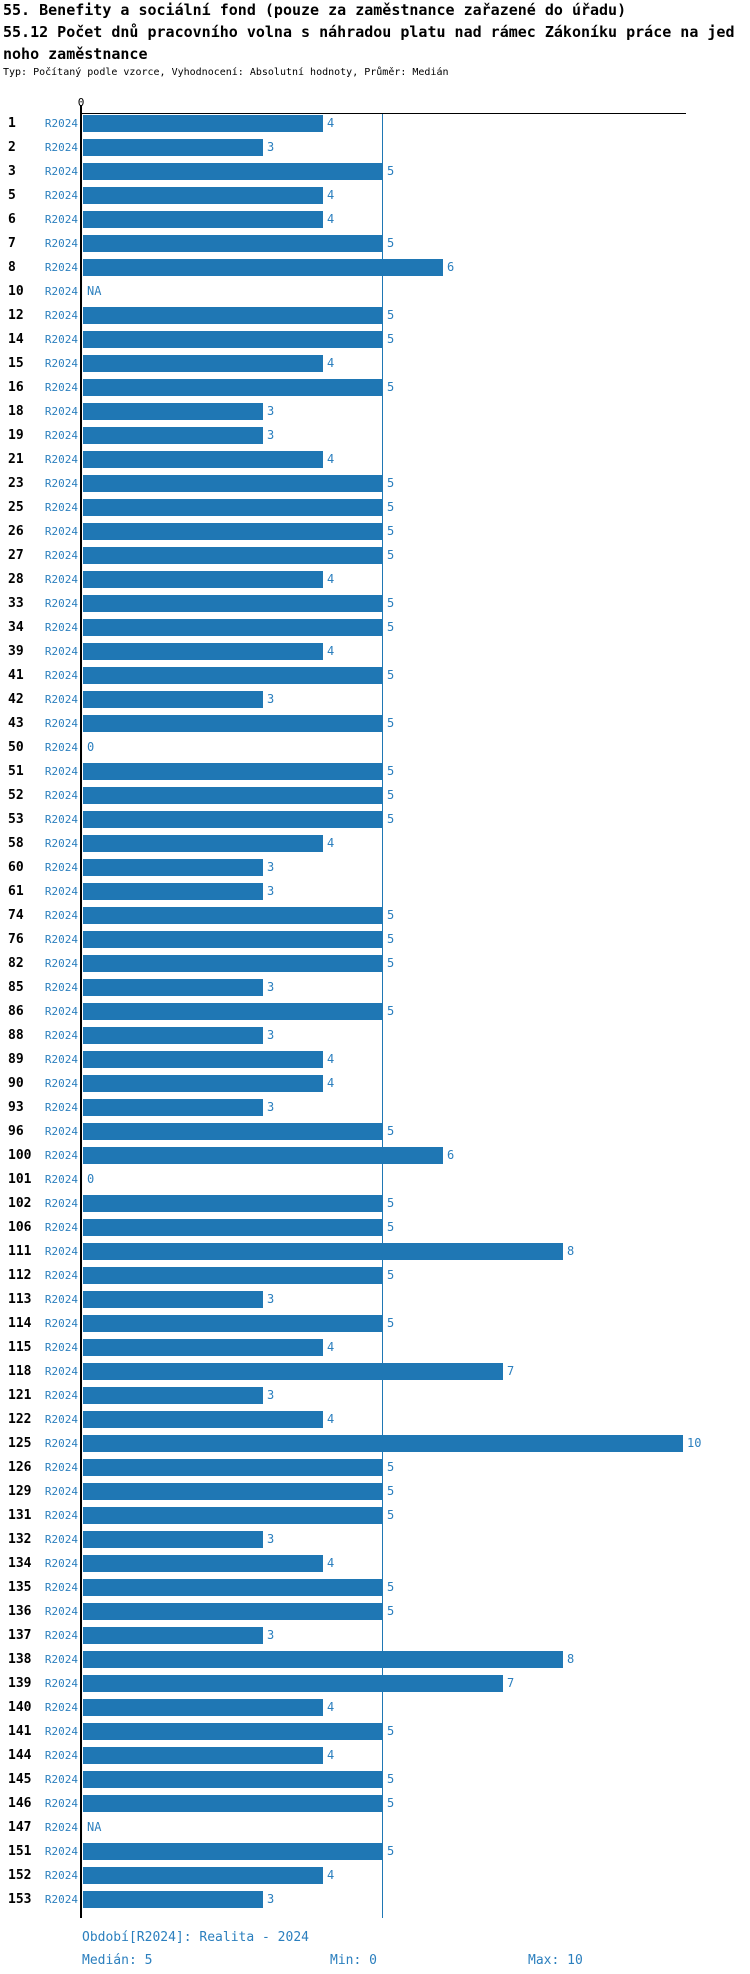 This screenshot has height=1974, width=750. What do you see at coordinates (20, 1467) in the screenshot?
I see `row-category-label: 126` at bounding box center [20, 1467].